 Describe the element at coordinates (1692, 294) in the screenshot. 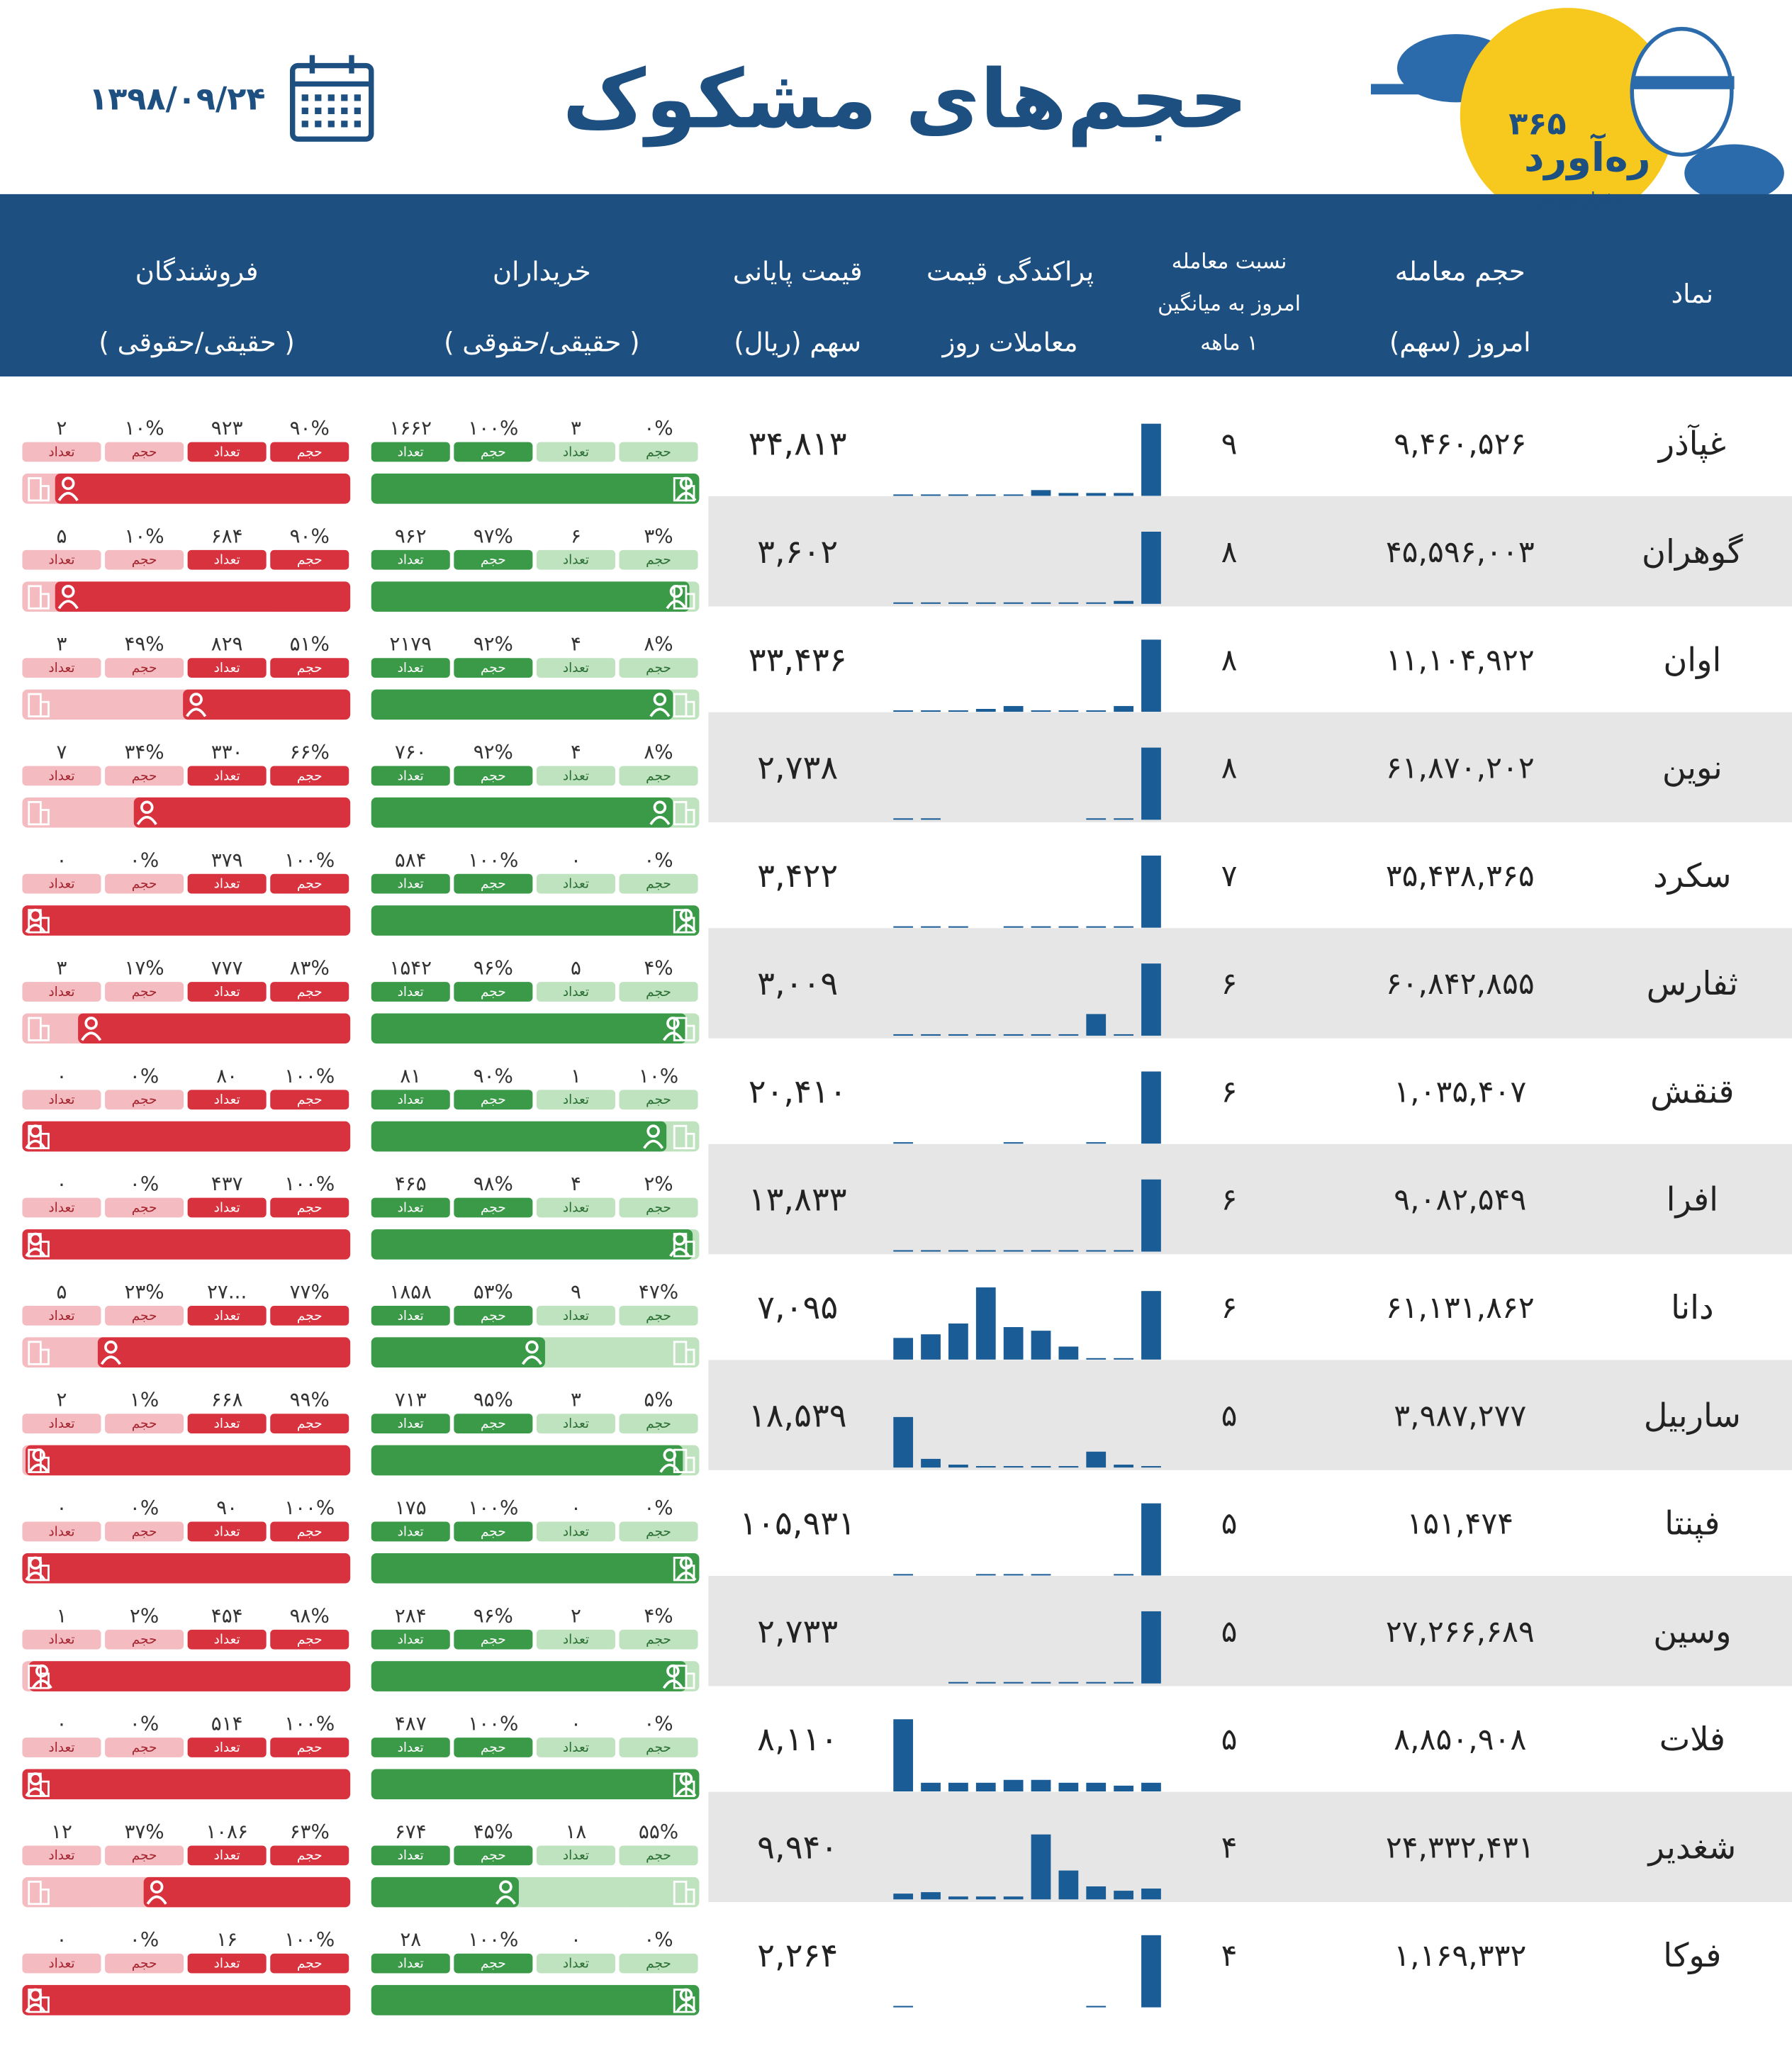

I see `column-header: نماد` at that location.